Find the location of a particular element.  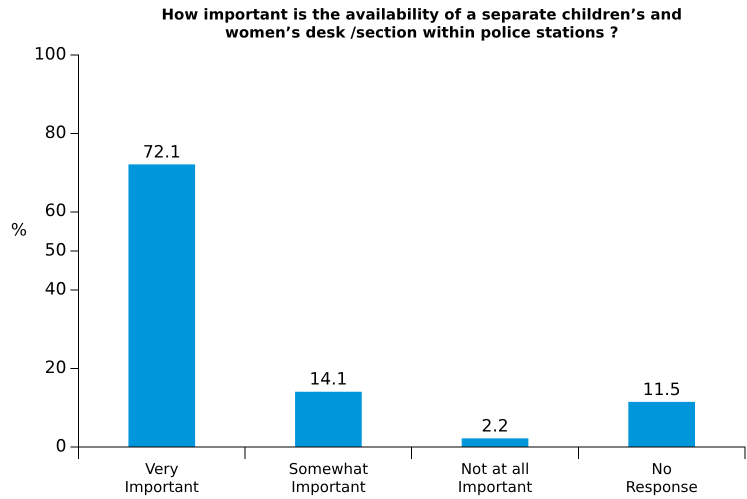

y-axis-title: % is located at coordinates (19, 230).